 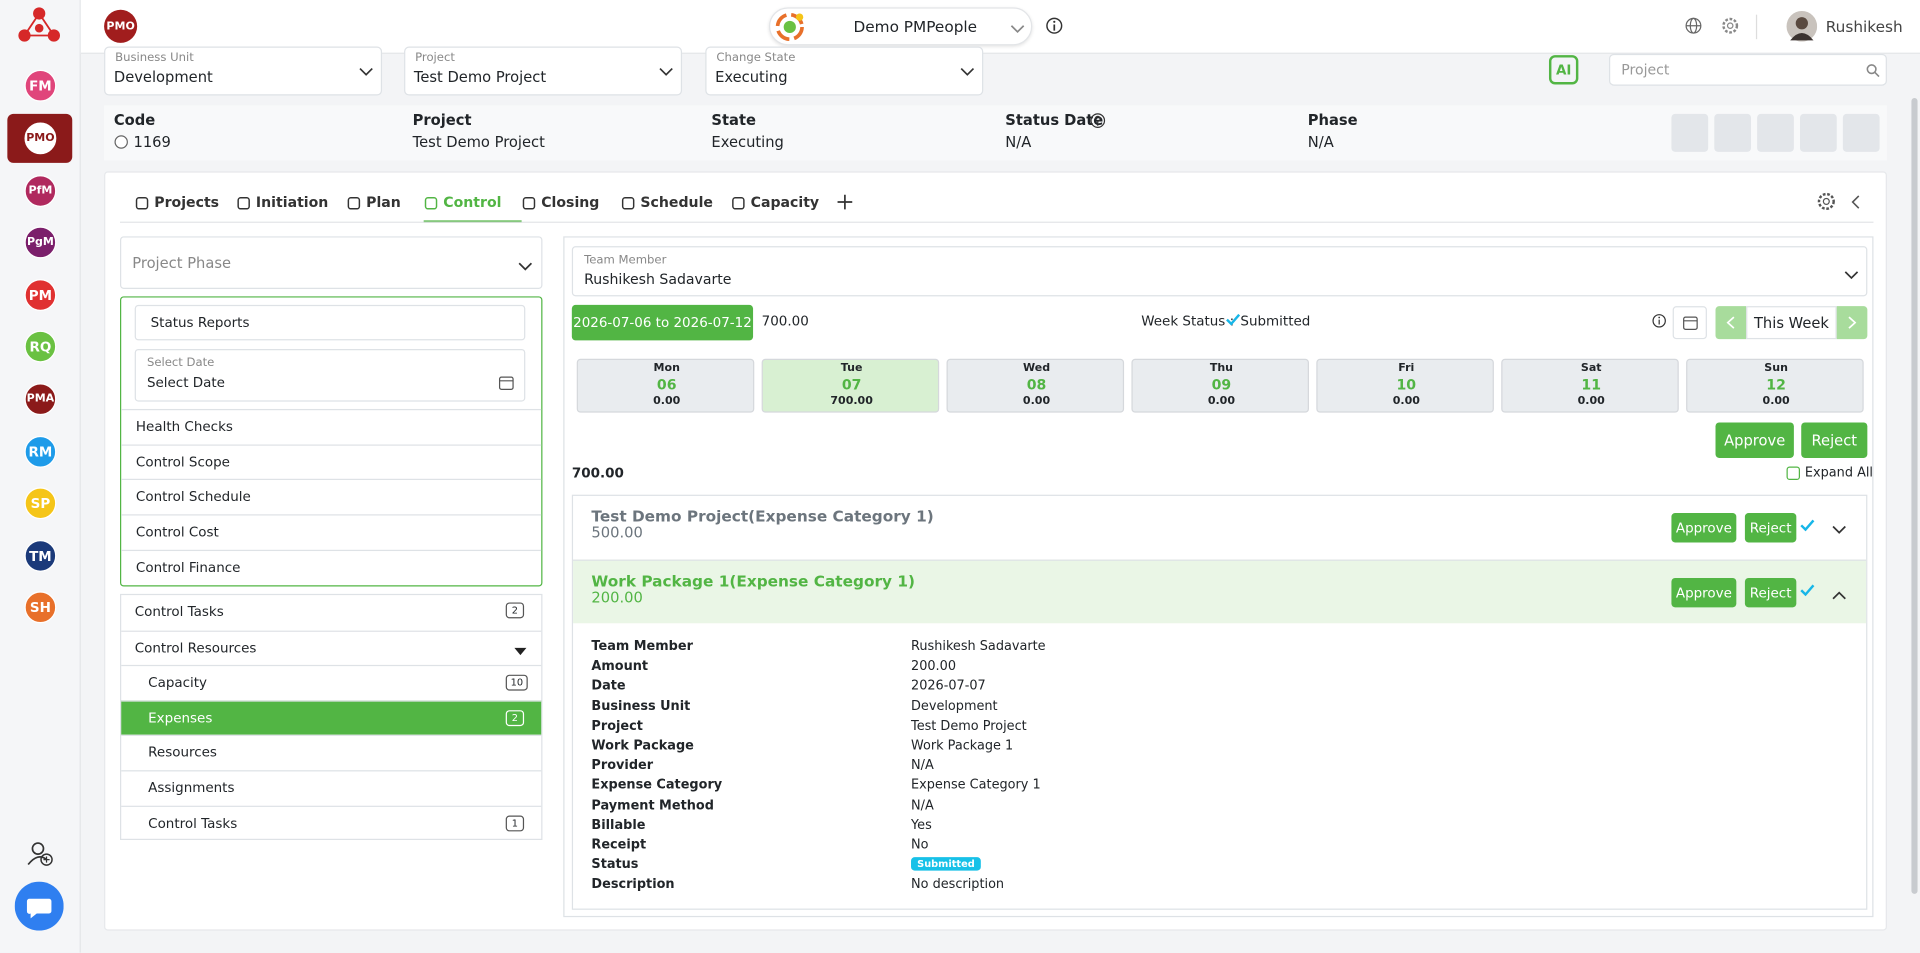 What do you see at coordinates (1219, 271) in the screenshot?
I see `member-select: Team Member Rushikesh Sadavarte` at bounding box center [1219, 271].